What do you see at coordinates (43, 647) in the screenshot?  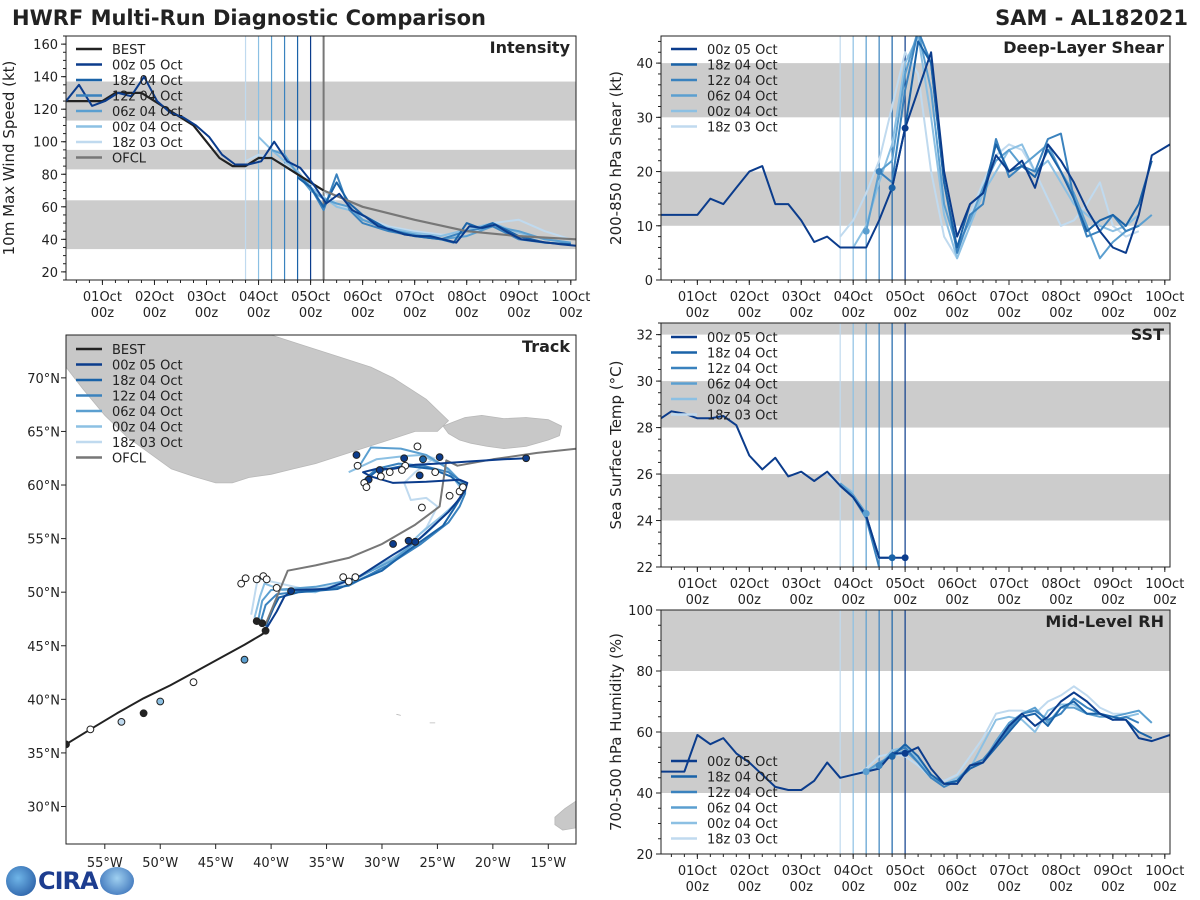 I see `y-tick-label: 45°N` at bounding box center [43, 647].